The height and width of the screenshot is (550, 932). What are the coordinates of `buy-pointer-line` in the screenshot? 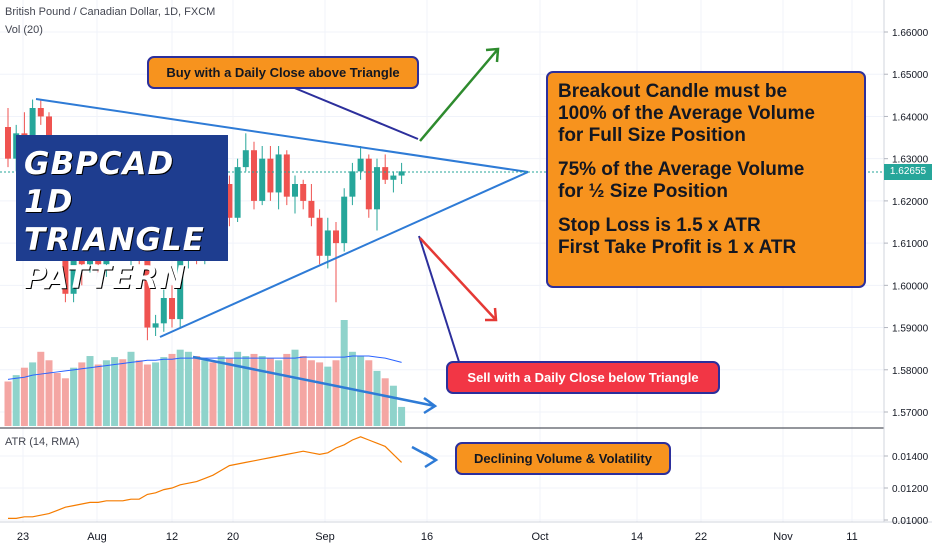 It's located at (349, 110).